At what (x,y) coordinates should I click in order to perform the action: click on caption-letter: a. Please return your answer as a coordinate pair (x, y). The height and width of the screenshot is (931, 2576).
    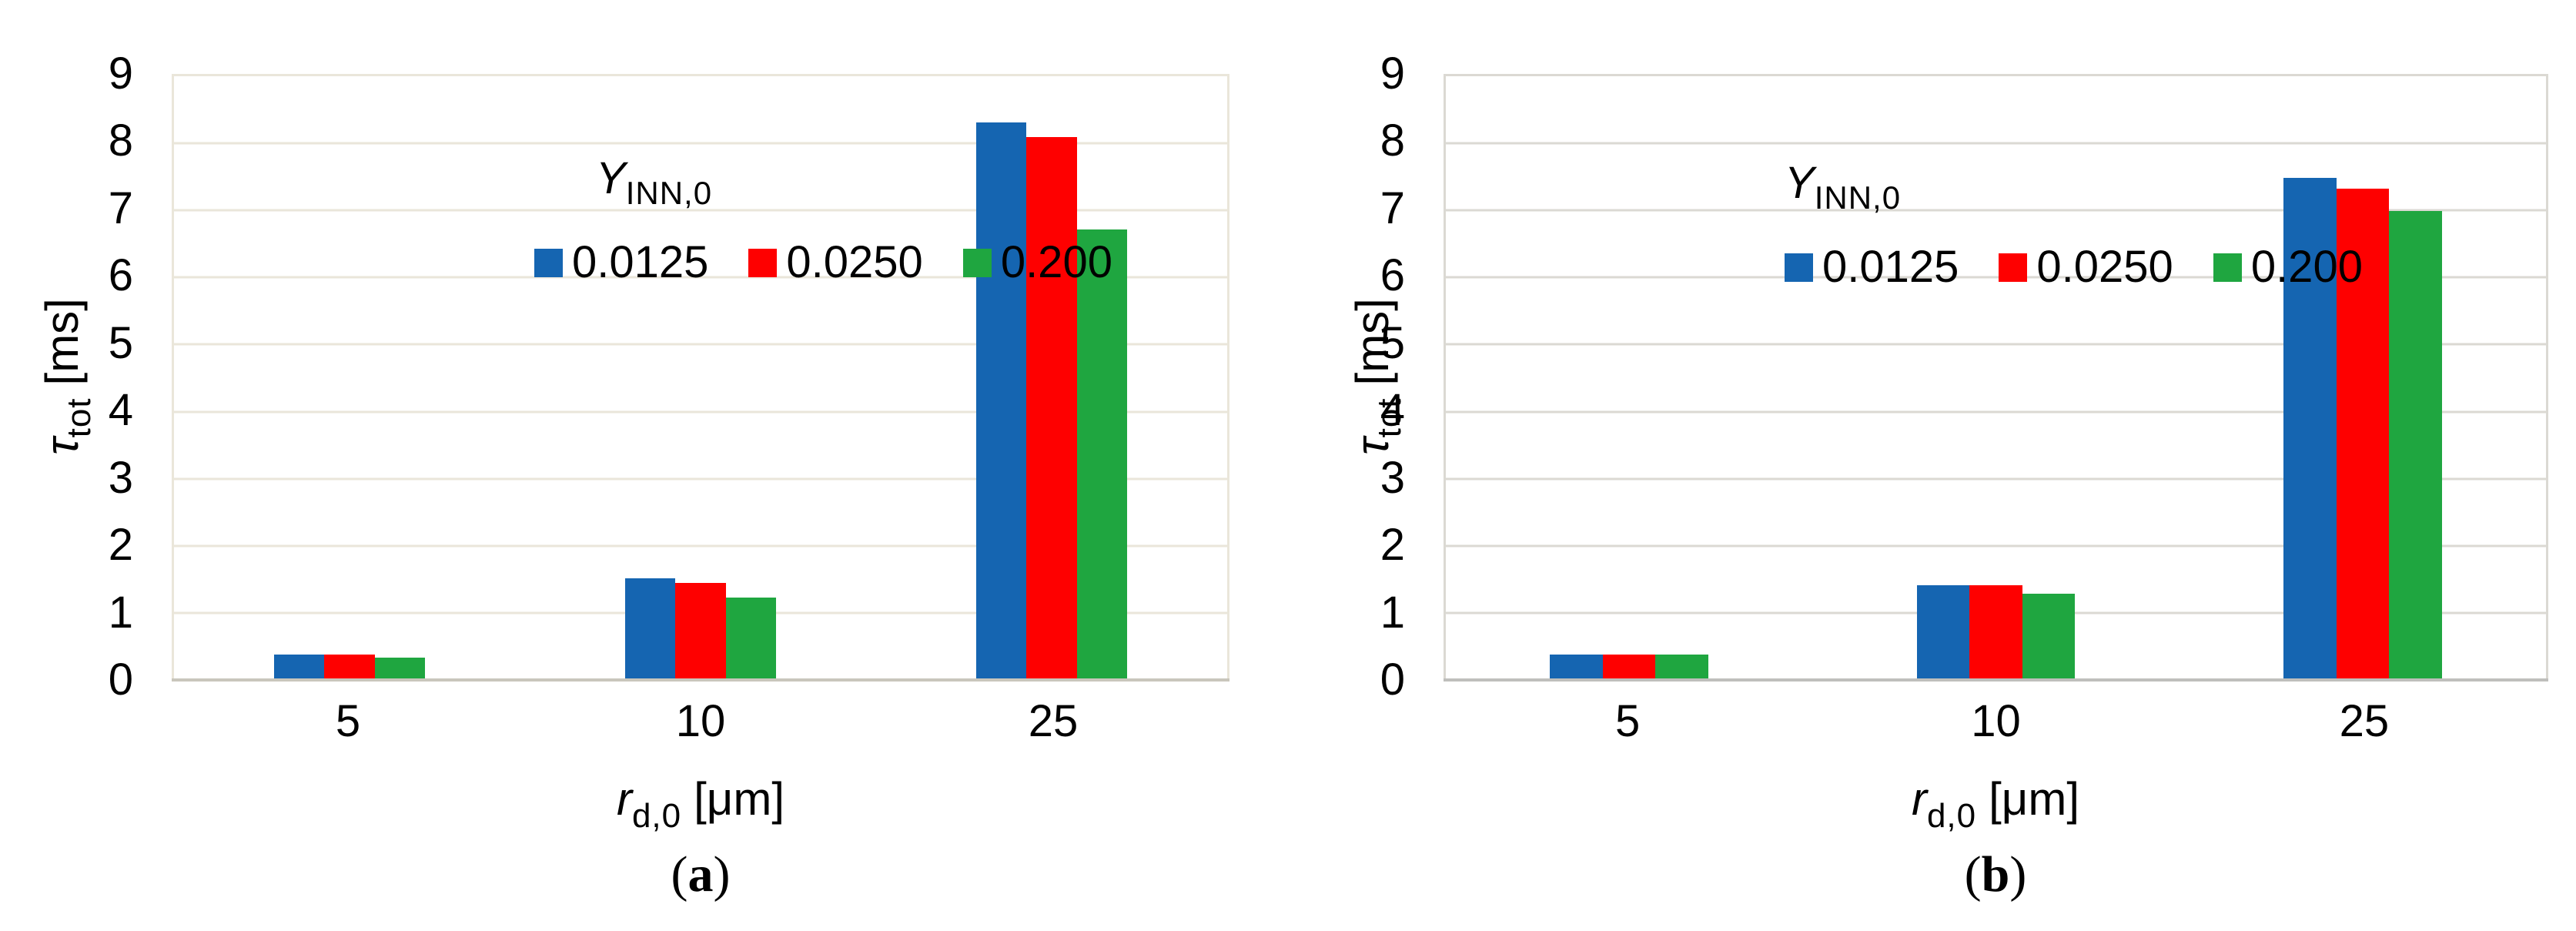
    Looking at the image, I should click on (701, 875).